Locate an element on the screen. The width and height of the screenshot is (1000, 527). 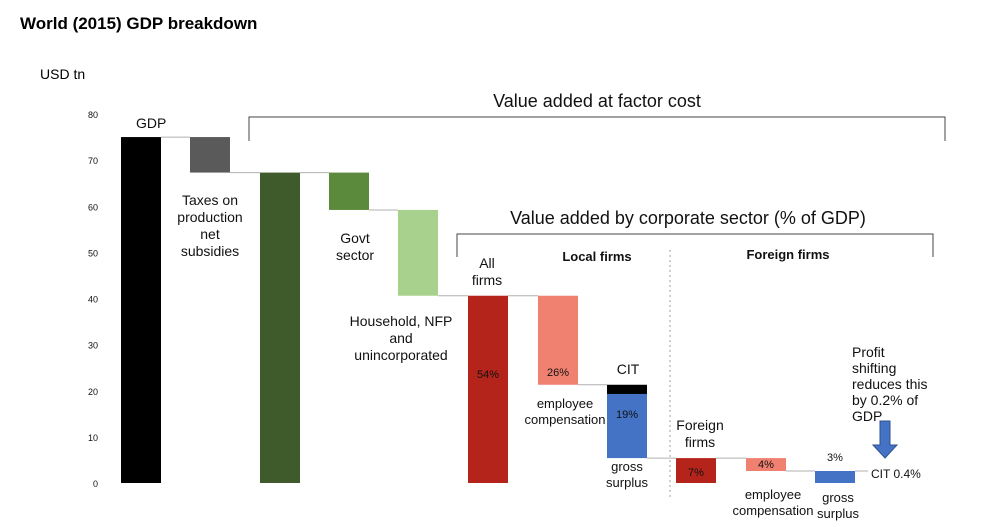
bar-value-added is located at coordinates (280, 328).